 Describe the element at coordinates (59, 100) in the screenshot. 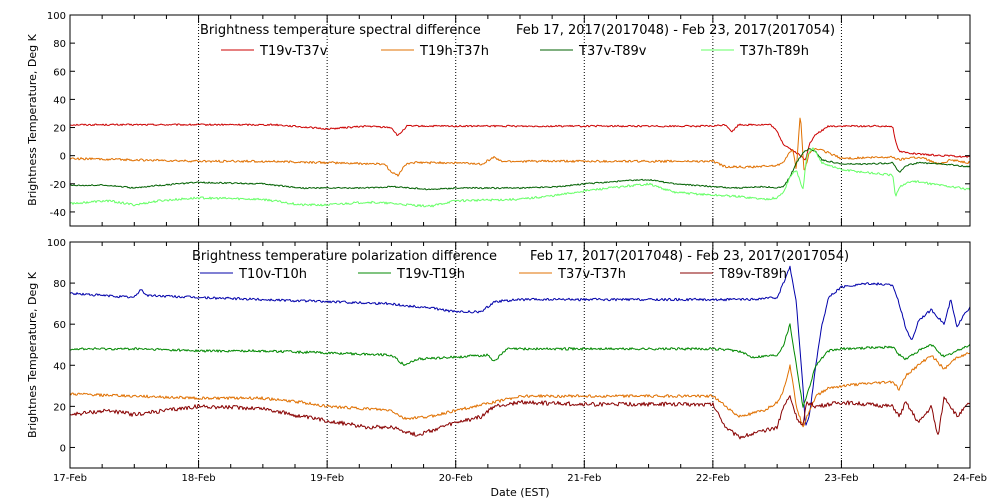

I see `top-y-tick-label: 40` at that location.